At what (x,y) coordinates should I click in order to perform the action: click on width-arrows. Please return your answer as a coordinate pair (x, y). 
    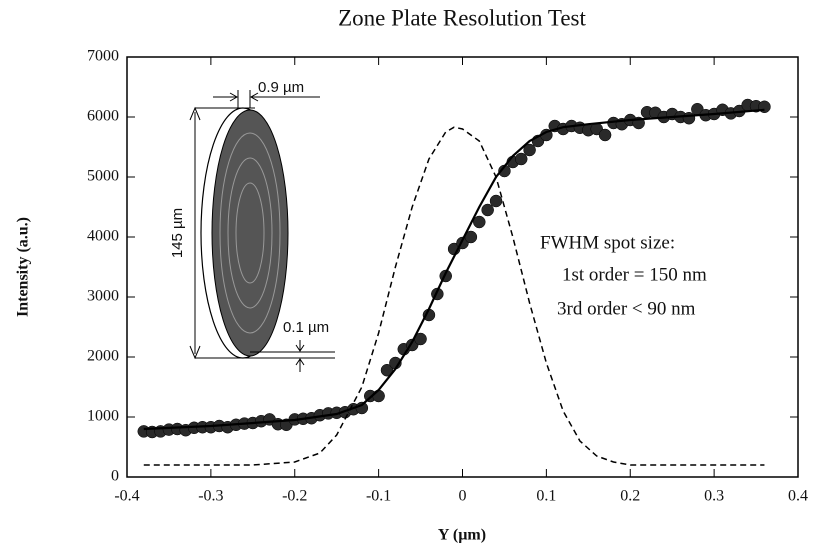
    Looking at the image, I should click on (266, 97).